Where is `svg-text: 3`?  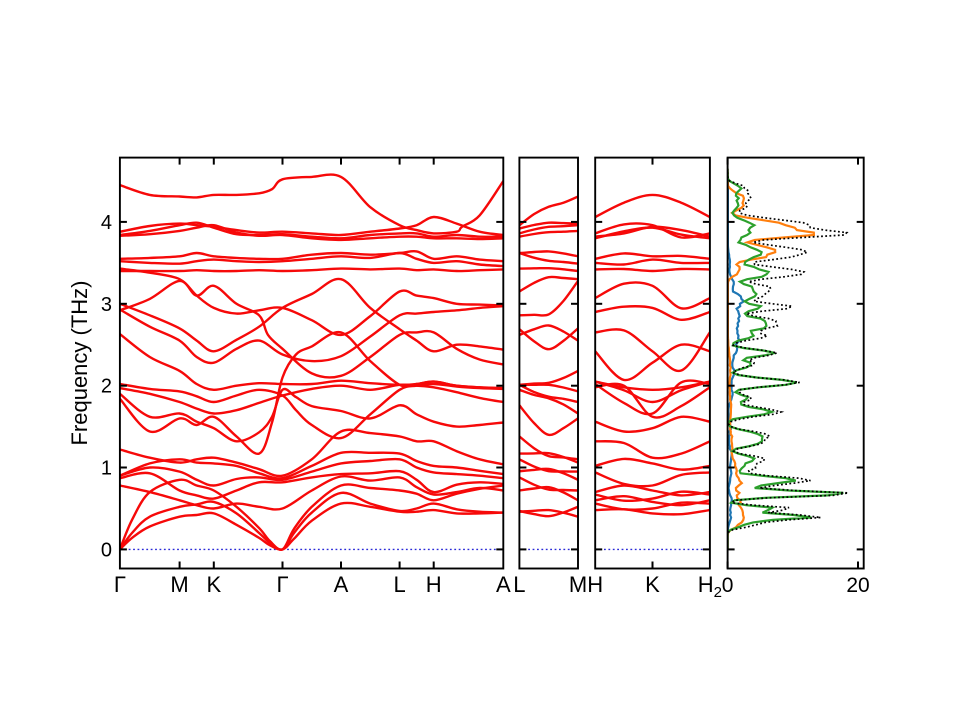
svg-text: 3 is located at coordinates (106, 305).